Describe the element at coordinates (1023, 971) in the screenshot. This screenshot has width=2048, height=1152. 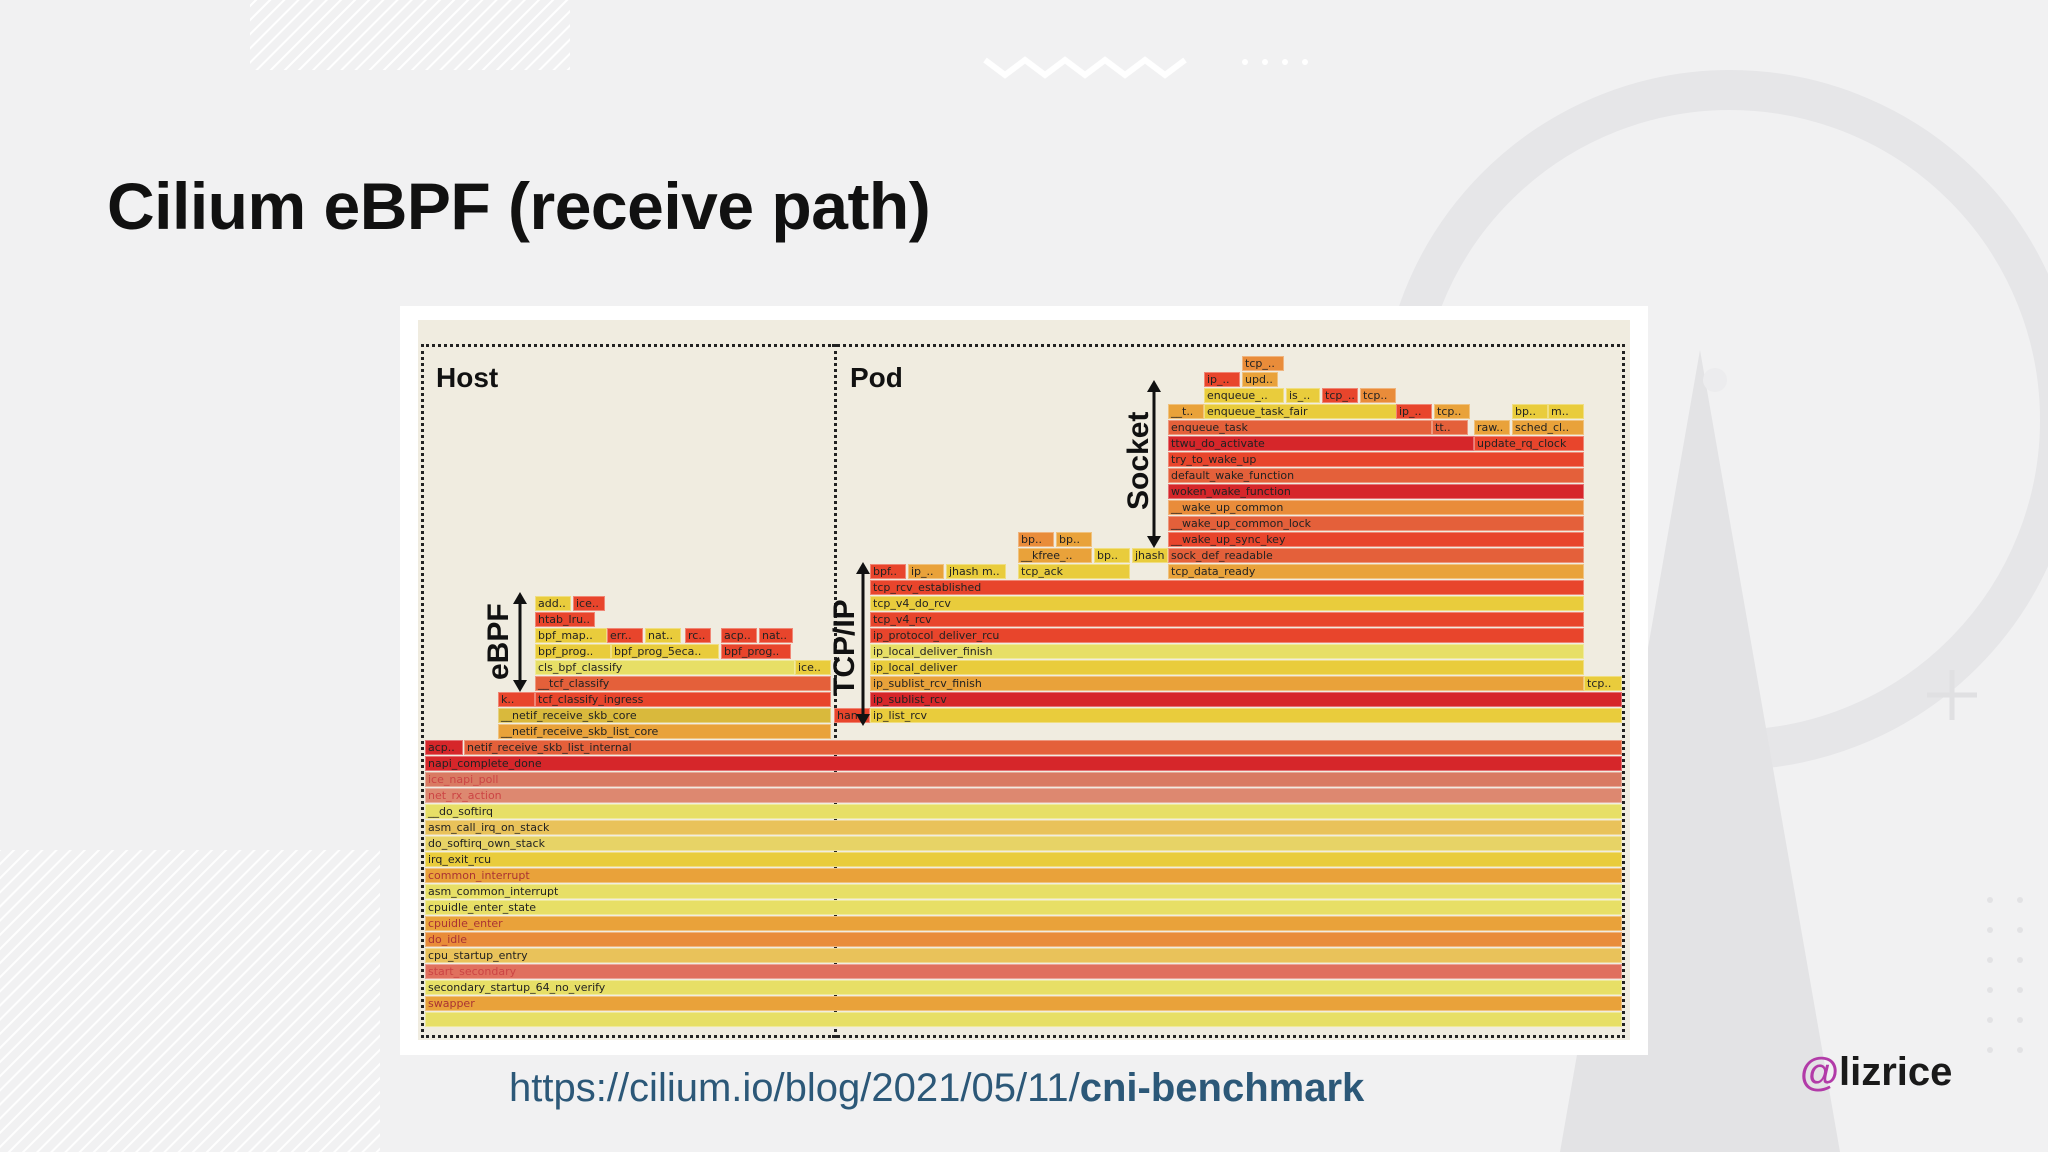
I see `flame-frame: start_secondary` at that location.